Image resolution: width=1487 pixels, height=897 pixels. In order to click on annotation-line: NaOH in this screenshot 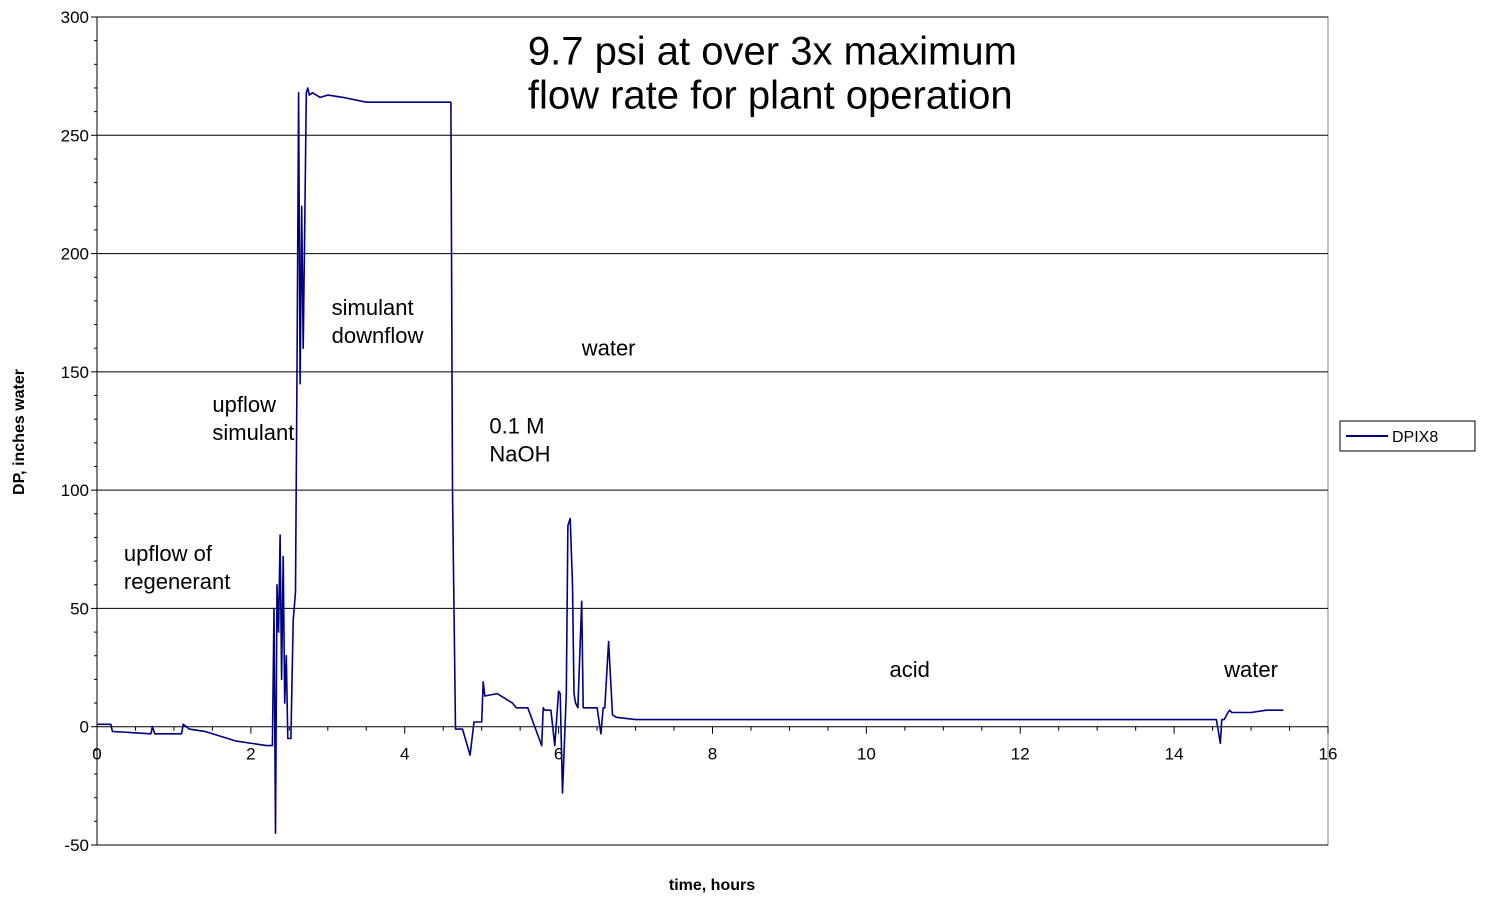, I will do `click(519, 453)`.